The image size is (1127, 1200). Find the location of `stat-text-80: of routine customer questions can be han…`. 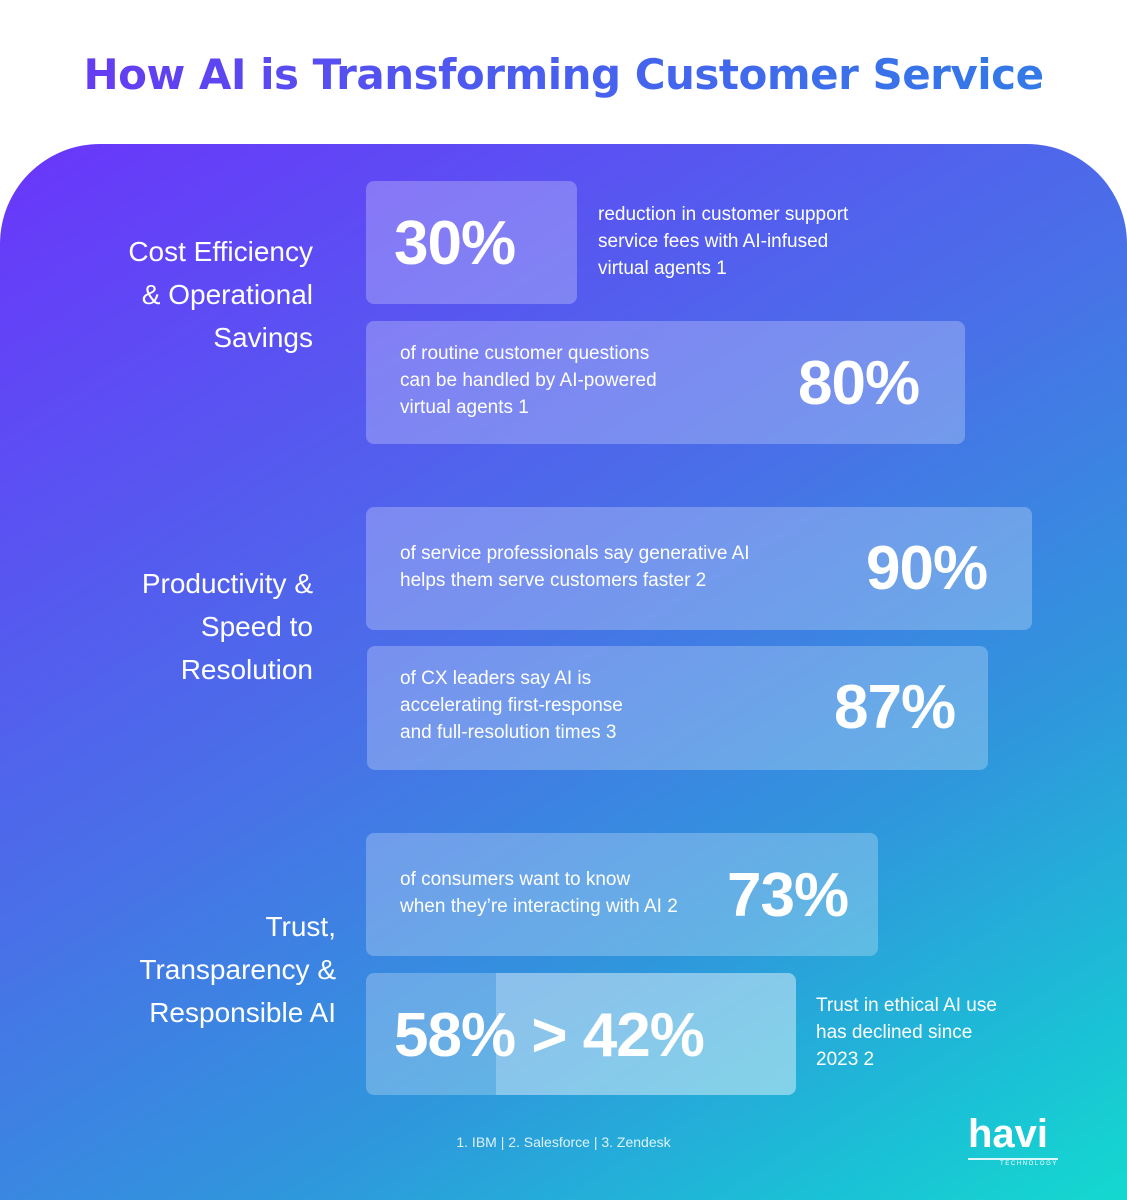

stat-text-80: of routine customer questions can be han… is located at coordinates (528, 380).